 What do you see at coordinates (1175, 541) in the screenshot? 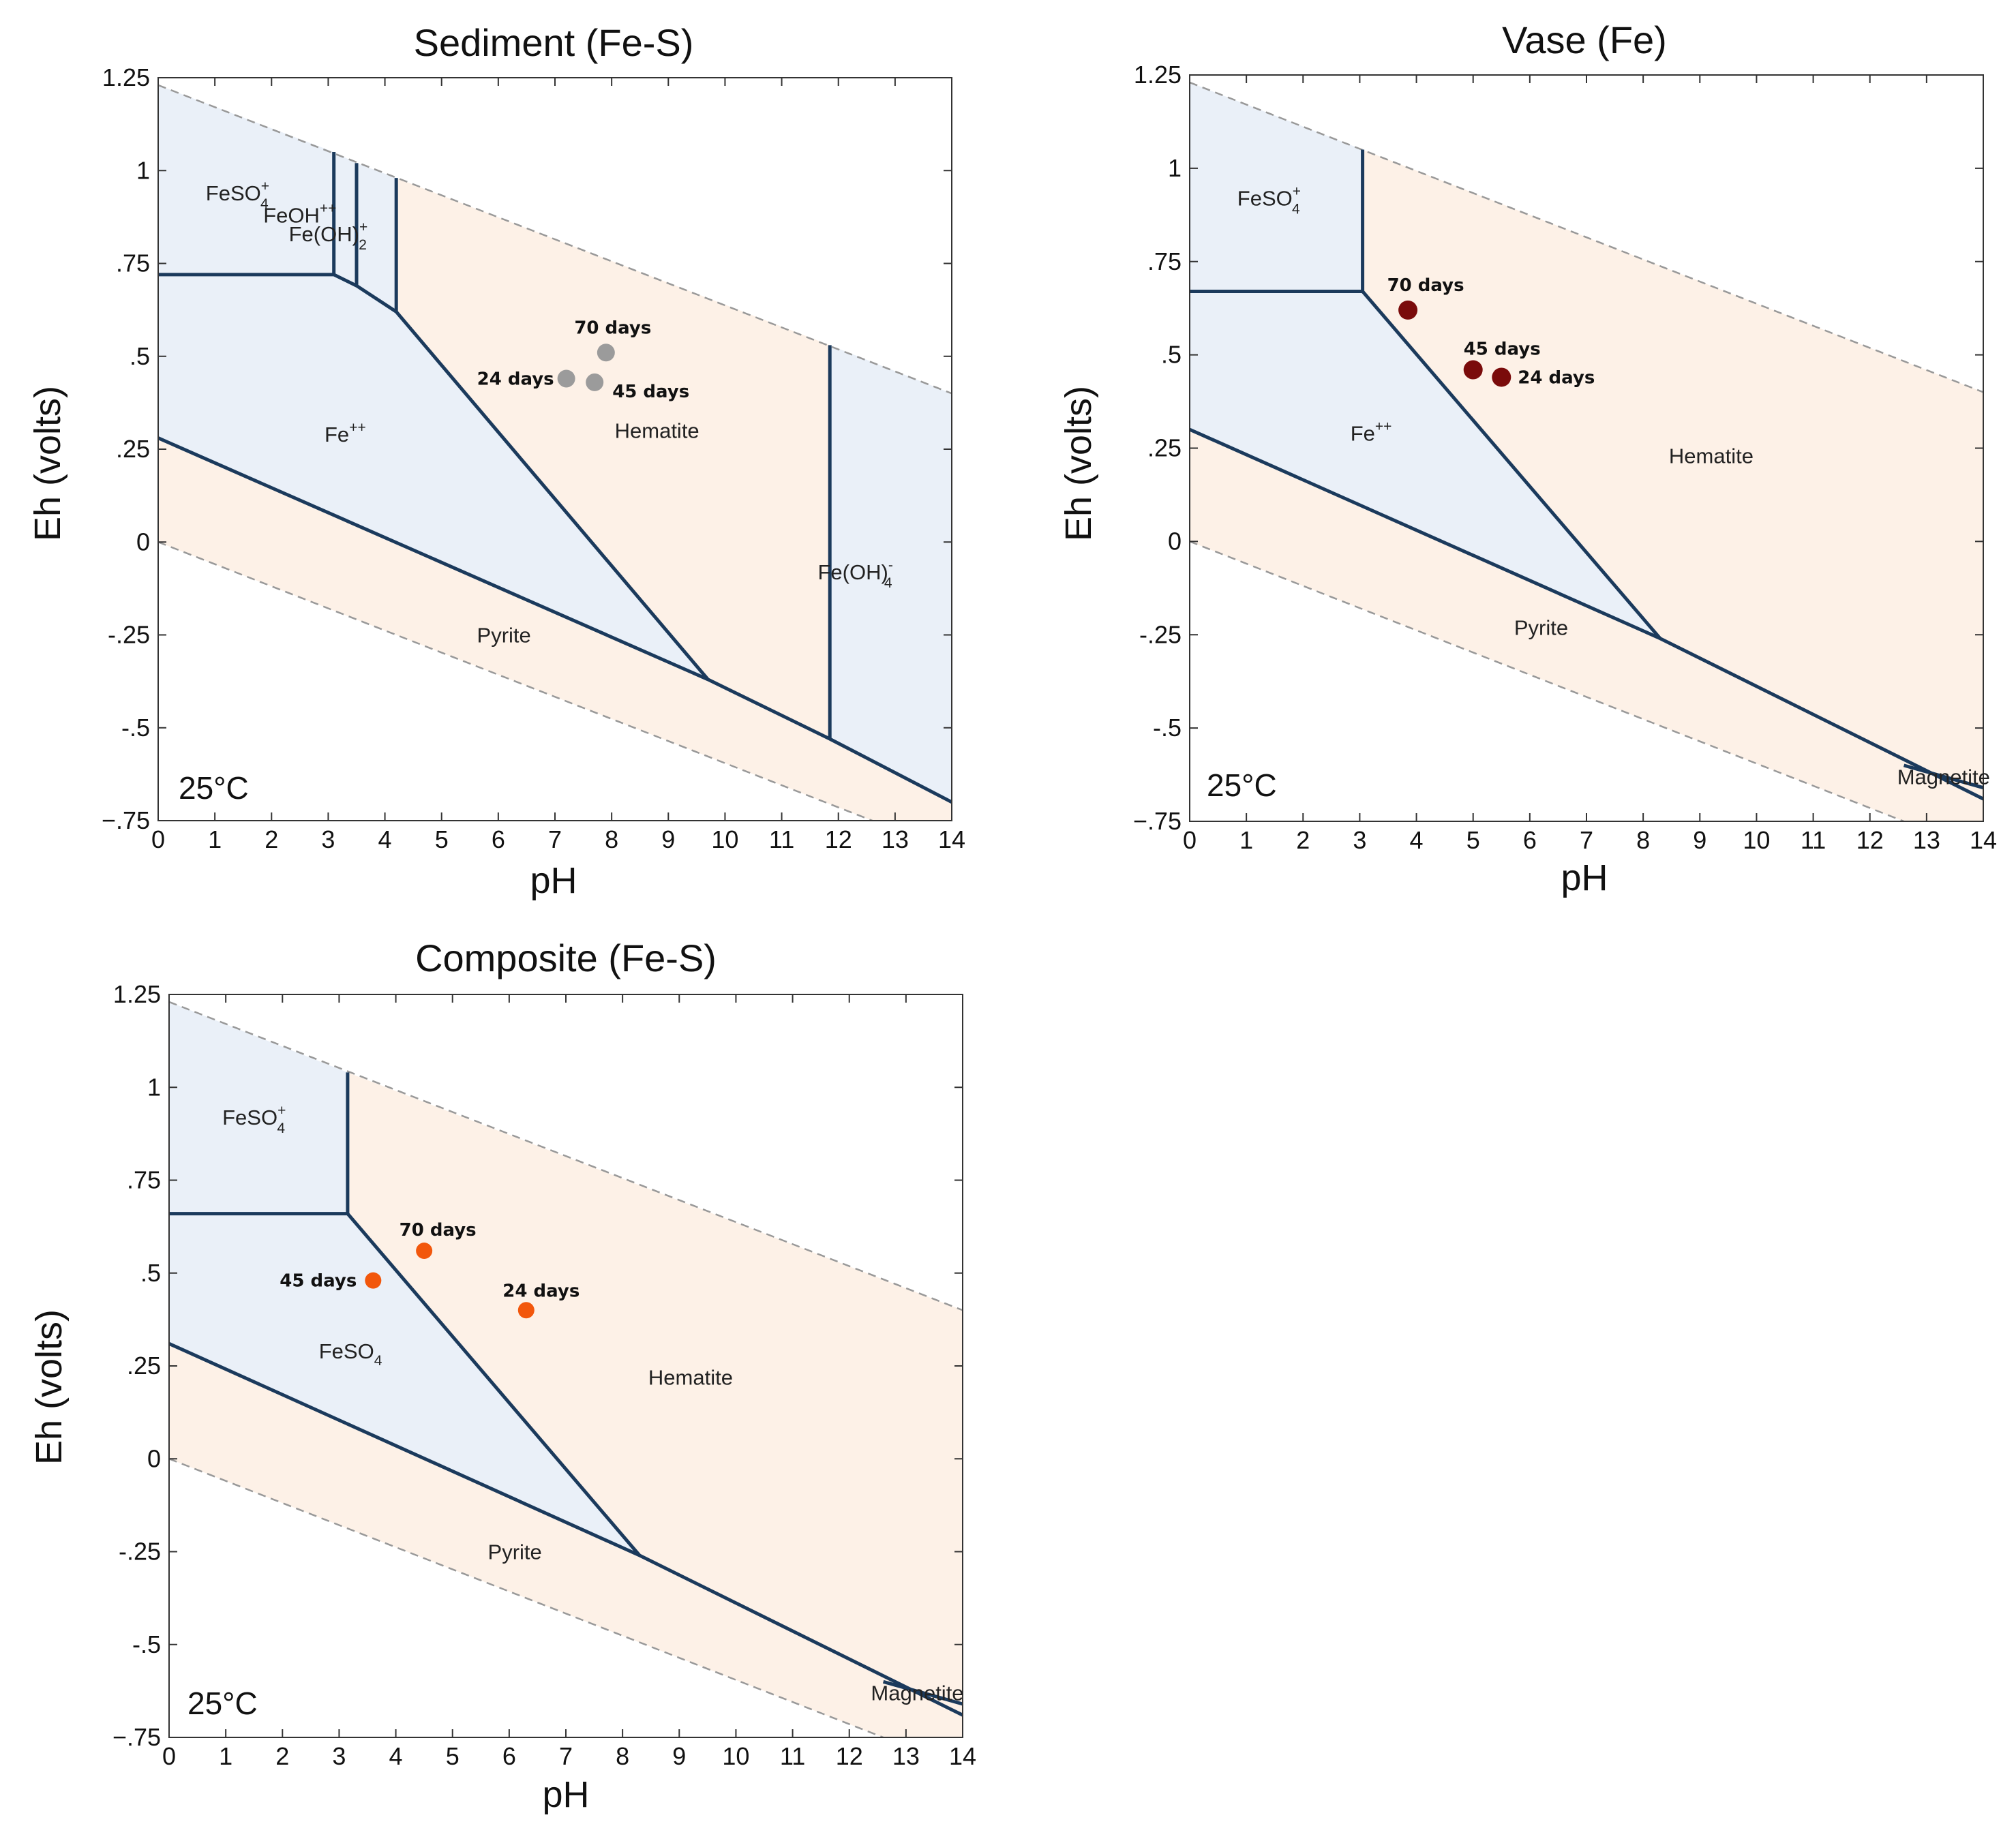
I see `y-tick-label: 0` at bounding box center [1175, 541].